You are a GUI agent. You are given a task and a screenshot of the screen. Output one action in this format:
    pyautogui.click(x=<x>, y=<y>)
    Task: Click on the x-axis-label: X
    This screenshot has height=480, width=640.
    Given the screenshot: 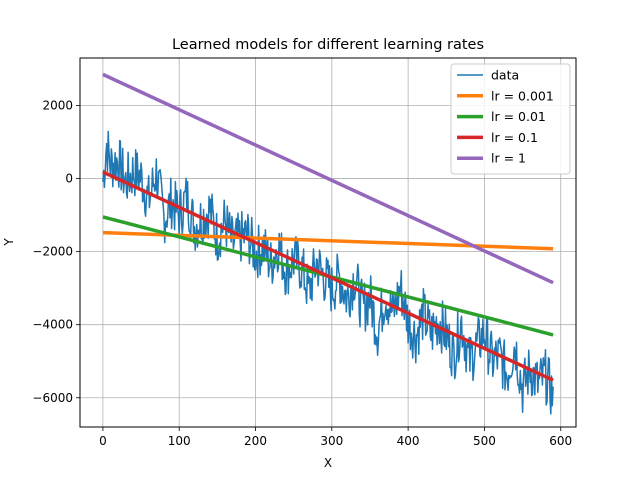 What is the action you would take?
    pyautogui.click(x=328, y=463)
    